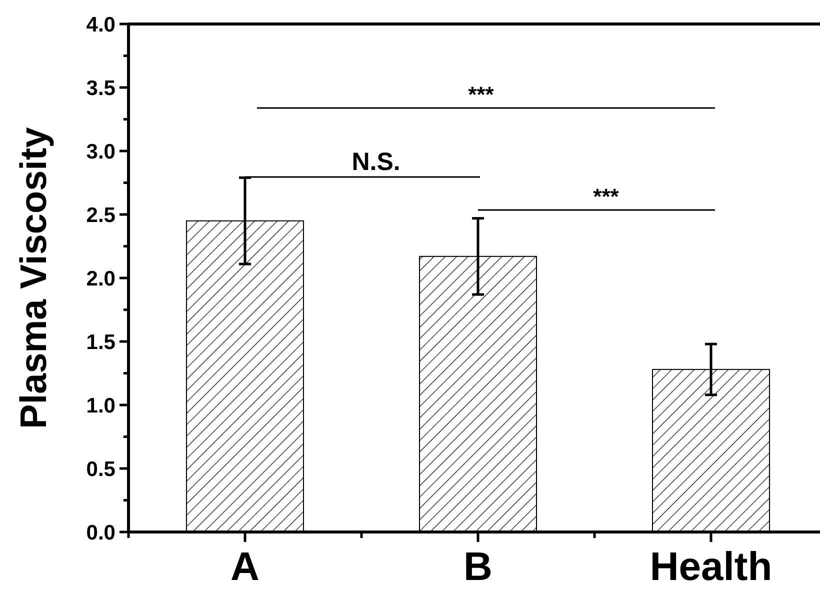 This screenshot has width=820, height=589. I want to click on x-tick-label: Health, so click(711, 567).